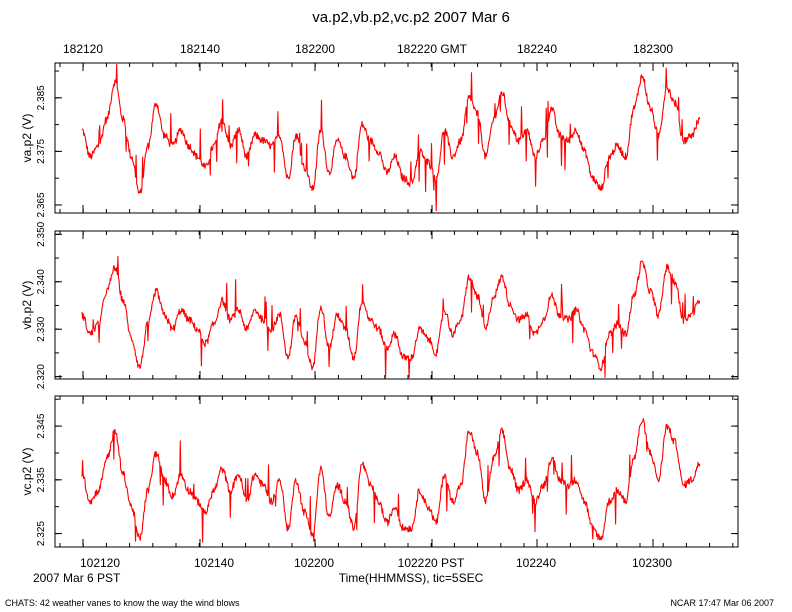  I want to click on bottom-tick-label: 102240, so click(536, 563).